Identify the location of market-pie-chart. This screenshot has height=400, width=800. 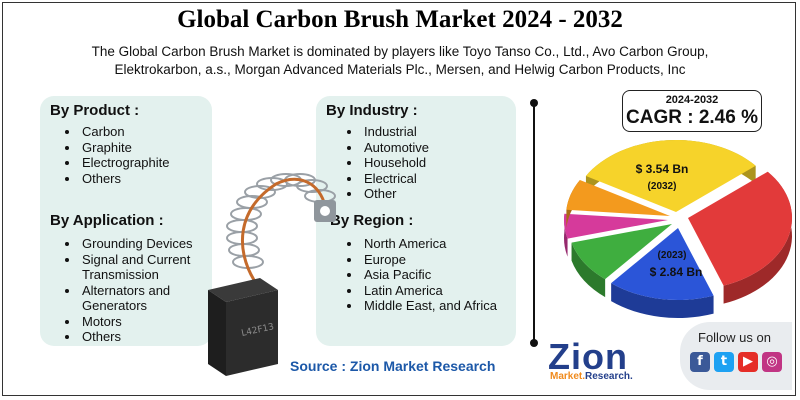
(678, 229).